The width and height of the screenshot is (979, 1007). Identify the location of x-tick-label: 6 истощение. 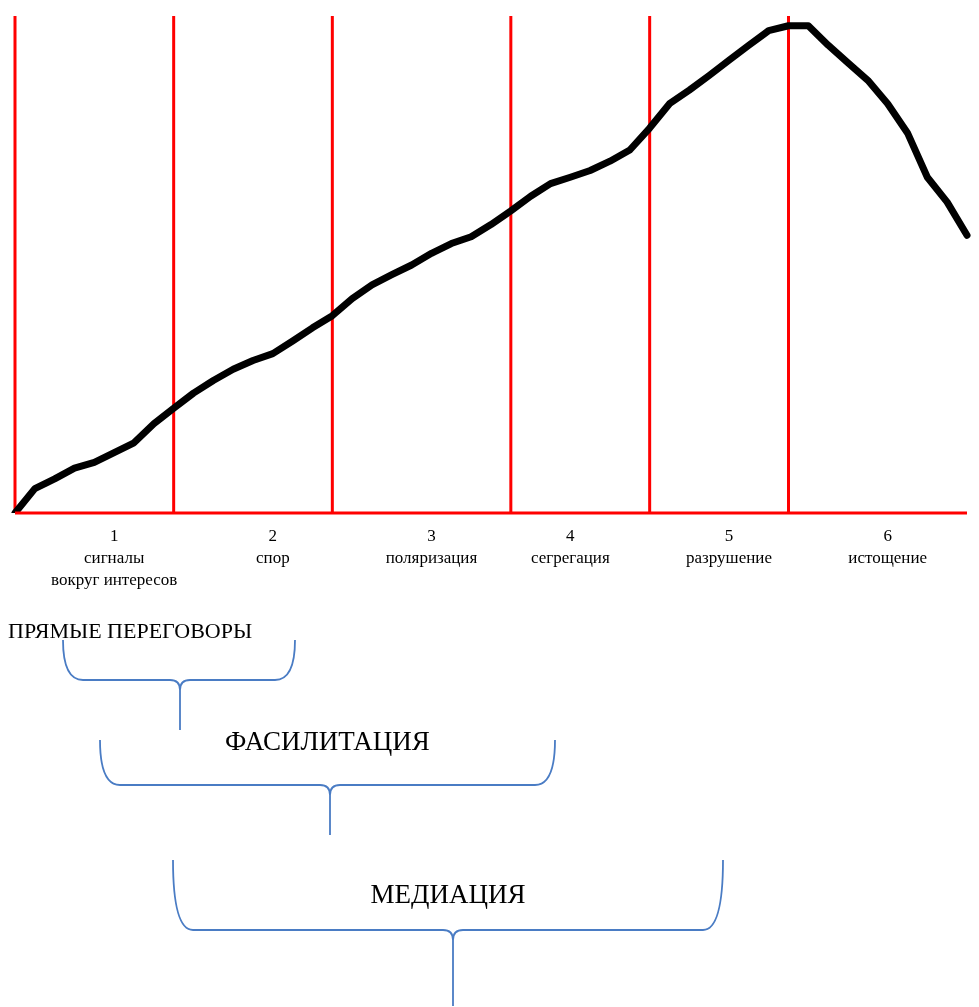
(888, 546).